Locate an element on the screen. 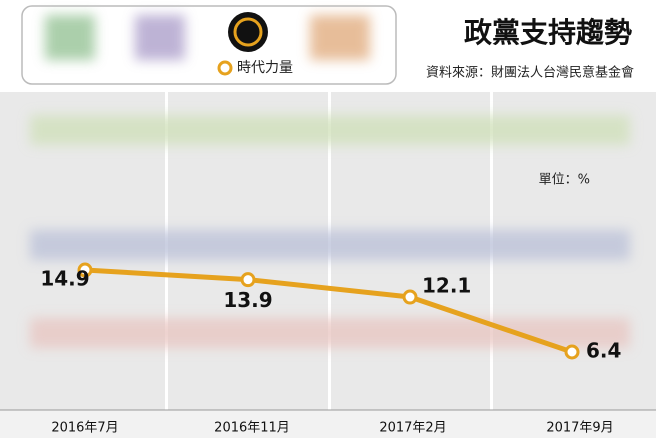 The height and width of the screenshot is (438, 656). legend-marker is located at coordinates (225, 68).